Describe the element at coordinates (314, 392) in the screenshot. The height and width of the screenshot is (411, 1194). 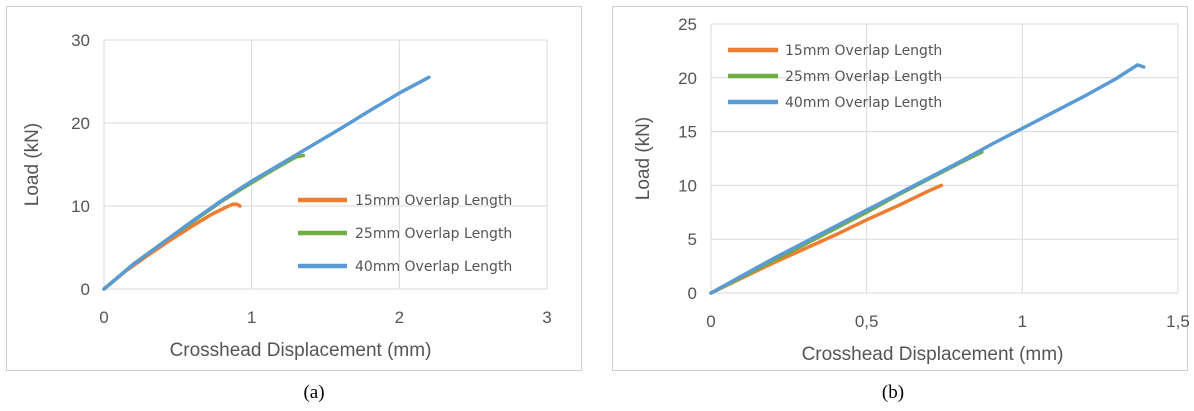
I see `caption-a: (a)` at that location.